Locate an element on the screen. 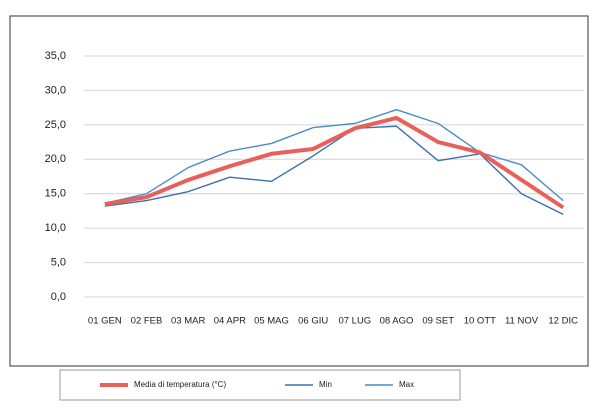  x-tick-label: 10 OTT is located at coordinates (480, 321).